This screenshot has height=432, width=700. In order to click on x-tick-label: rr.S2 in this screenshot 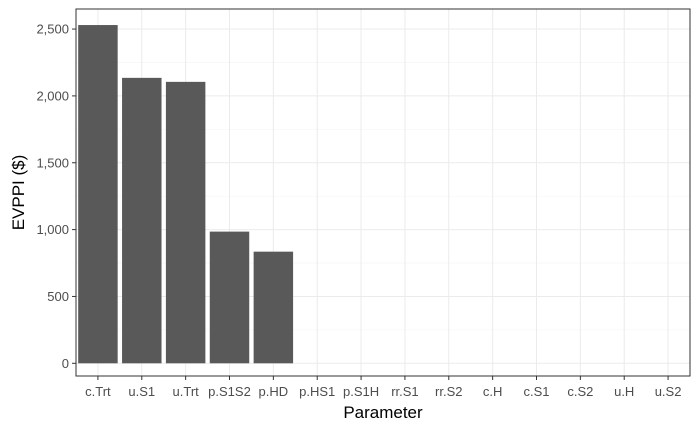, I will do `click(448, 391)`.